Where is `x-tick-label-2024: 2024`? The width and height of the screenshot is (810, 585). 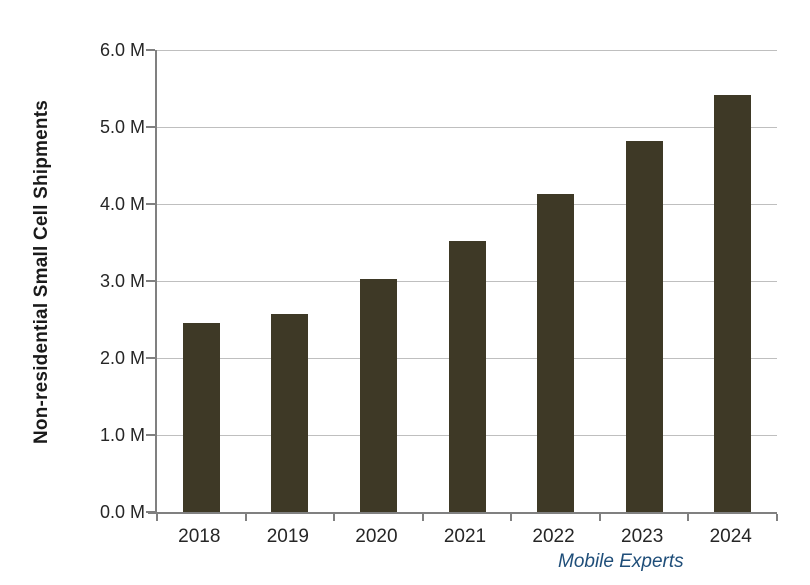
x-tick-label-2024: 2024 is located at coordinates (730, 536).